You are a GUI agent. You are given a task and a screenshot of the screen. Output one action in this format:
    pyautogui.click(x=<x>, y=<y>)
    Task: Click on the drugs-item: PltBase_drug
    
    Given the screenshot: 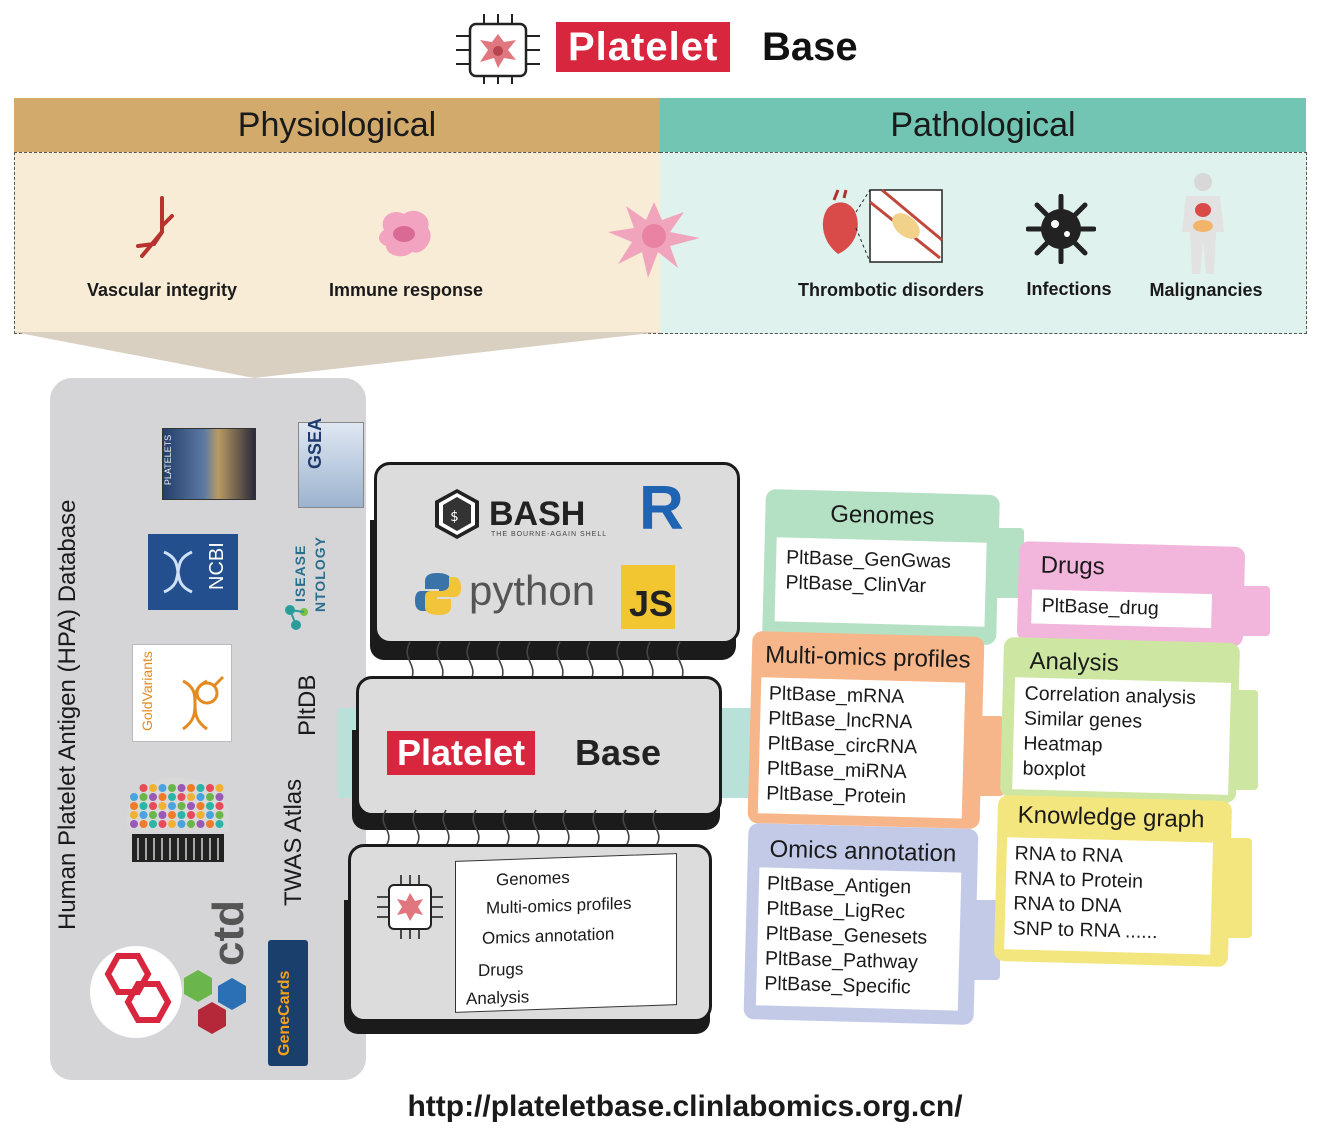 What is the action you would take?
    pyautogui.click(x=1100, y=607)
    